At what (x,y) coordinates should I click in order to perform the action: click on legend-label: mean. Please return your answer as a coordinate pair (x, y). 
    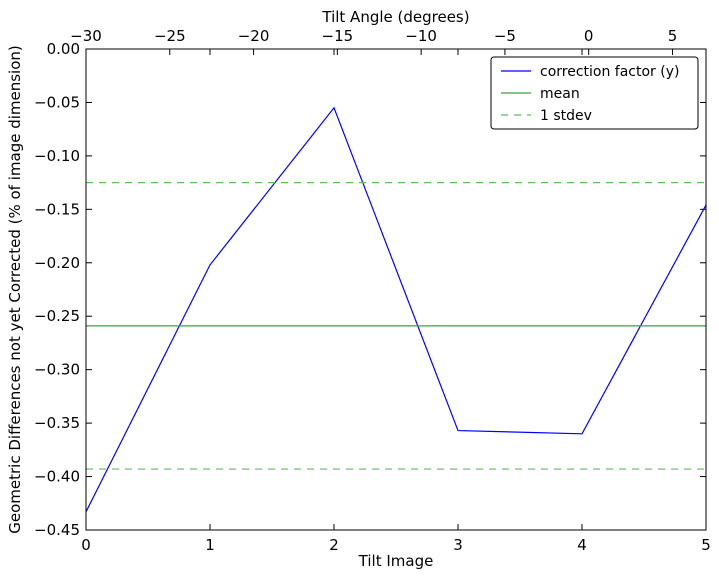
    Looking at the image, I should click on (560, 94).